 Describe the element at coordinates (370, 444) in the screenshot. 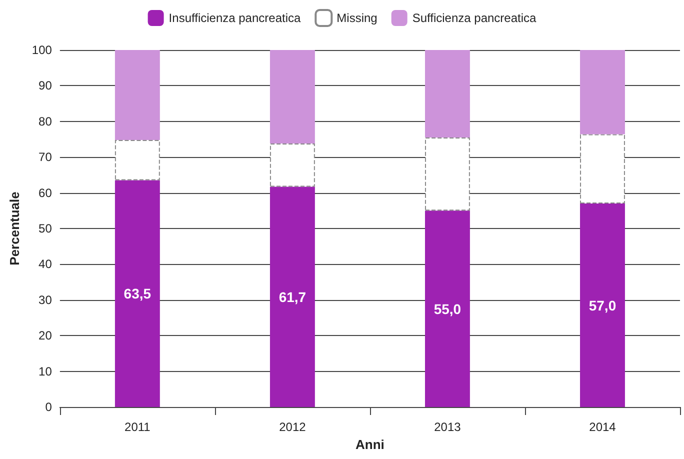

I see `x-axis-title: Anni` at that location.